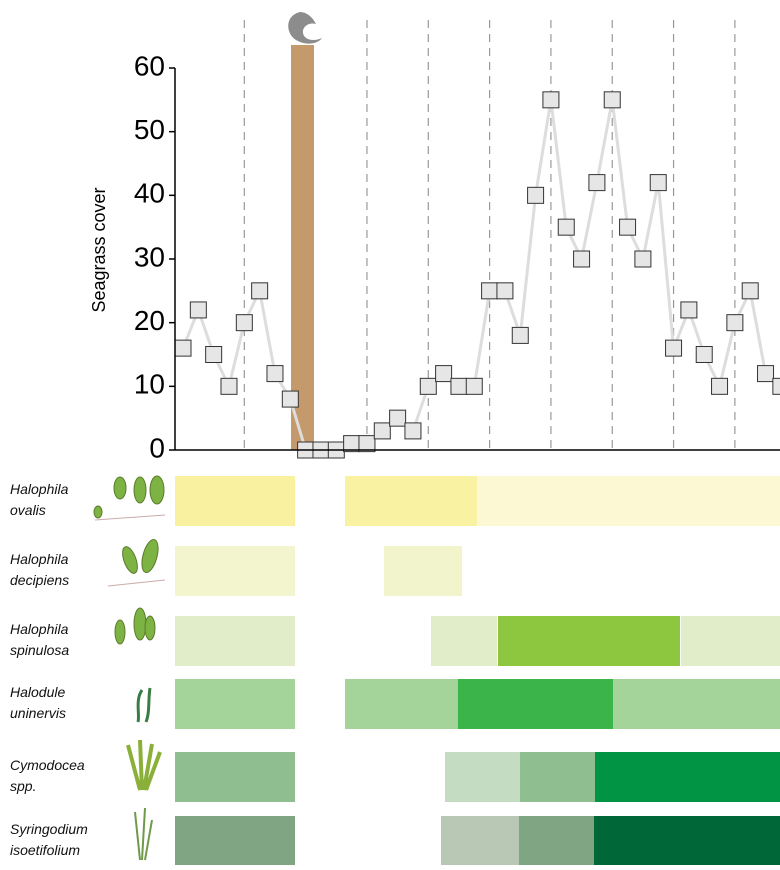 This screenshot has height=870, width=780. I want to click on species-name: Syringodium isoetifolium, so click(49, 839).